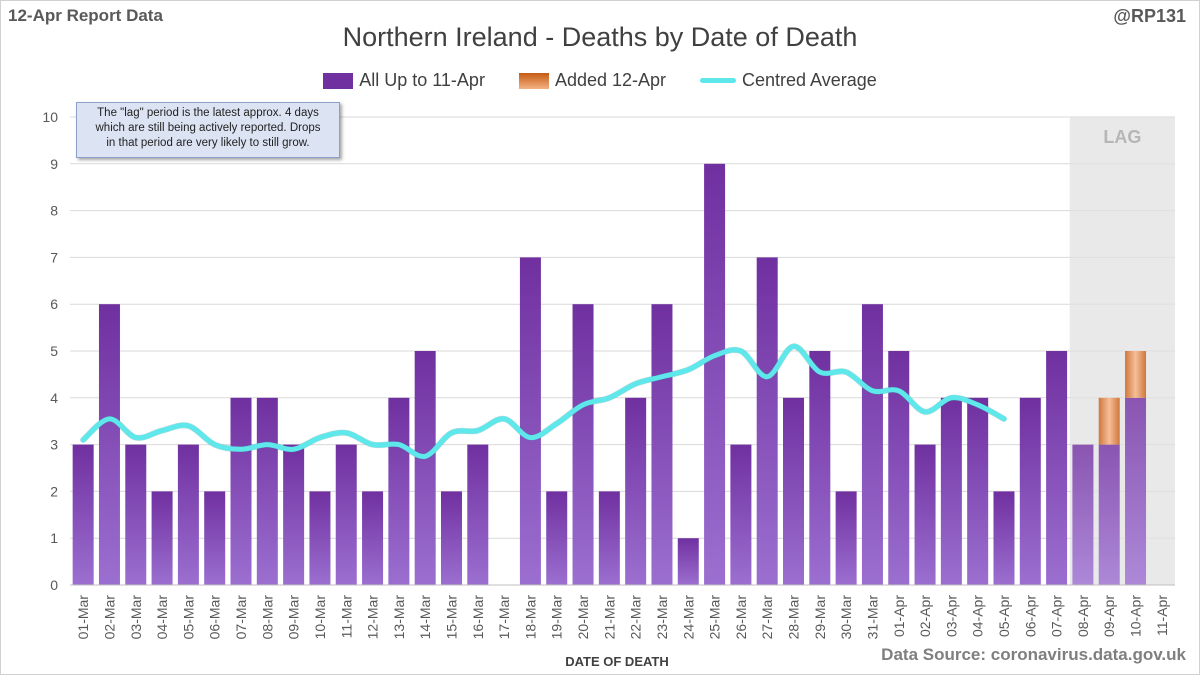  Describe the element at coordinates (1136, 616) in the screenshot. I see `x-tick-label: 10-Apr` at that location.